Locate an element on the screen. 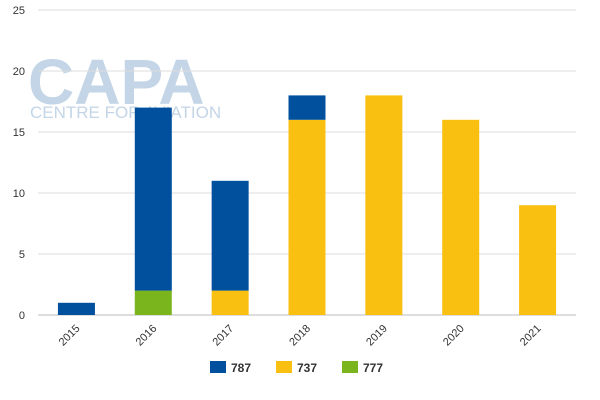 This screenshot has height=400, width=600. bar-787-2018 is located at coordinates (307, 107).